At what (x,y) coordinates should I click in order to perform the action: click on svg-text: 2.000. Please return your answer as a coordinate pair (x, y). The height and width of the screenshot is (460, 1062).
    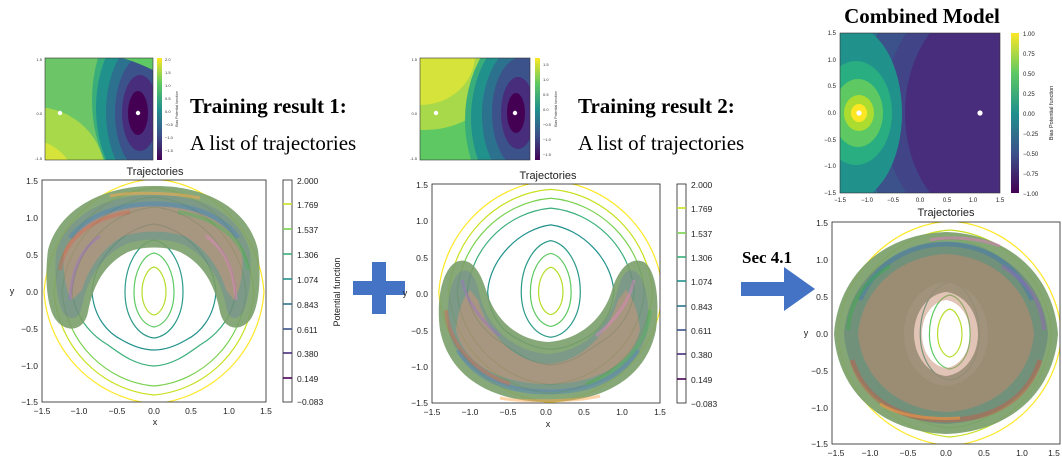
    Looking at the image, I should click on (308, 181).